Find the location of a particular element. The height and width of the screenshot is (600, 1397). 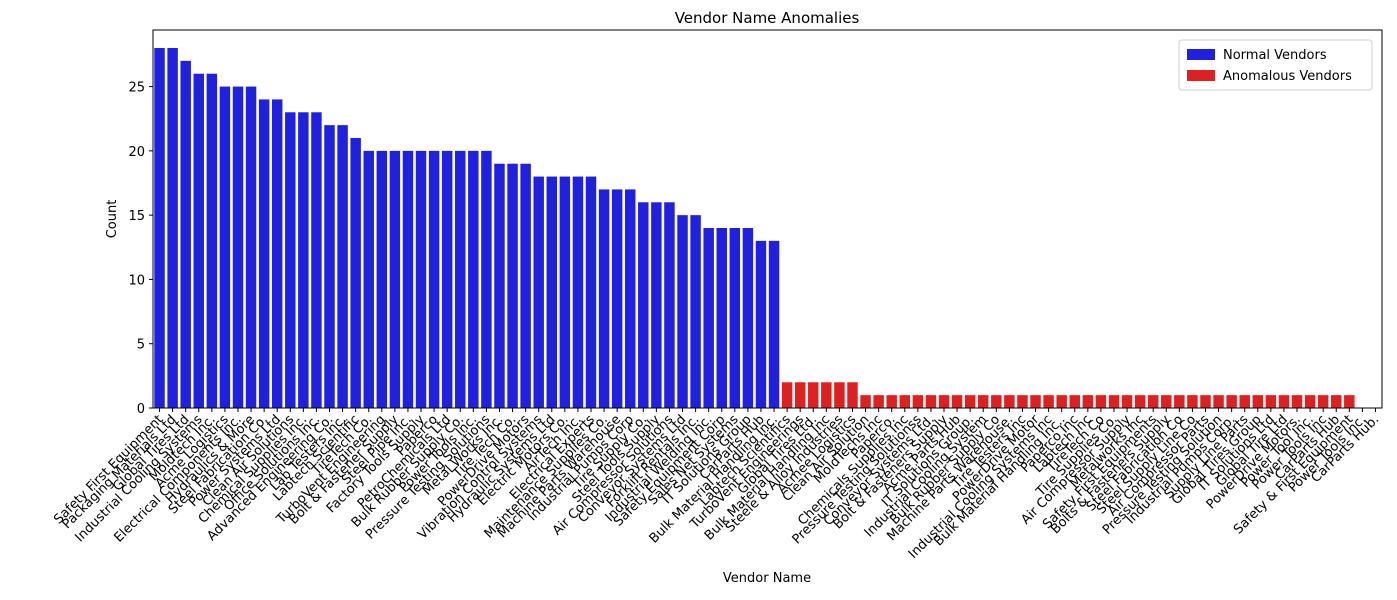

legend-label: Normal Vendors is located at coordinates (1275, 55).